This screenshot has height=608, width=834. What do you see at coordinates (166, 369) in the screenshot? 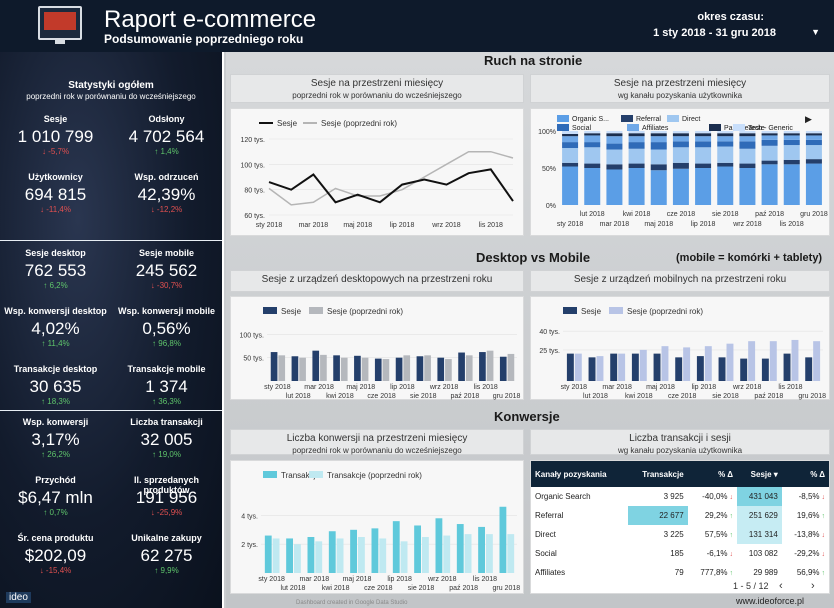
I see `kpi-label: Transakcje mobile` at bounding box center [166, 369].